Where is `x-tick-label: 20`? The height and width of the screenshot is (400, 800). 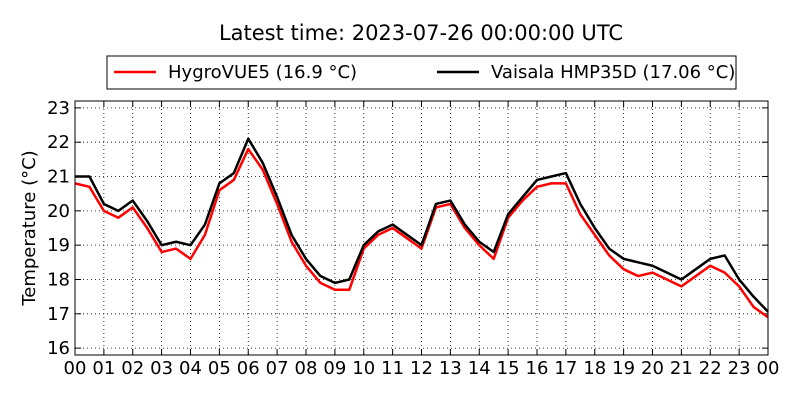 x-tick-label: 20 is located at coordinates (652, 368).